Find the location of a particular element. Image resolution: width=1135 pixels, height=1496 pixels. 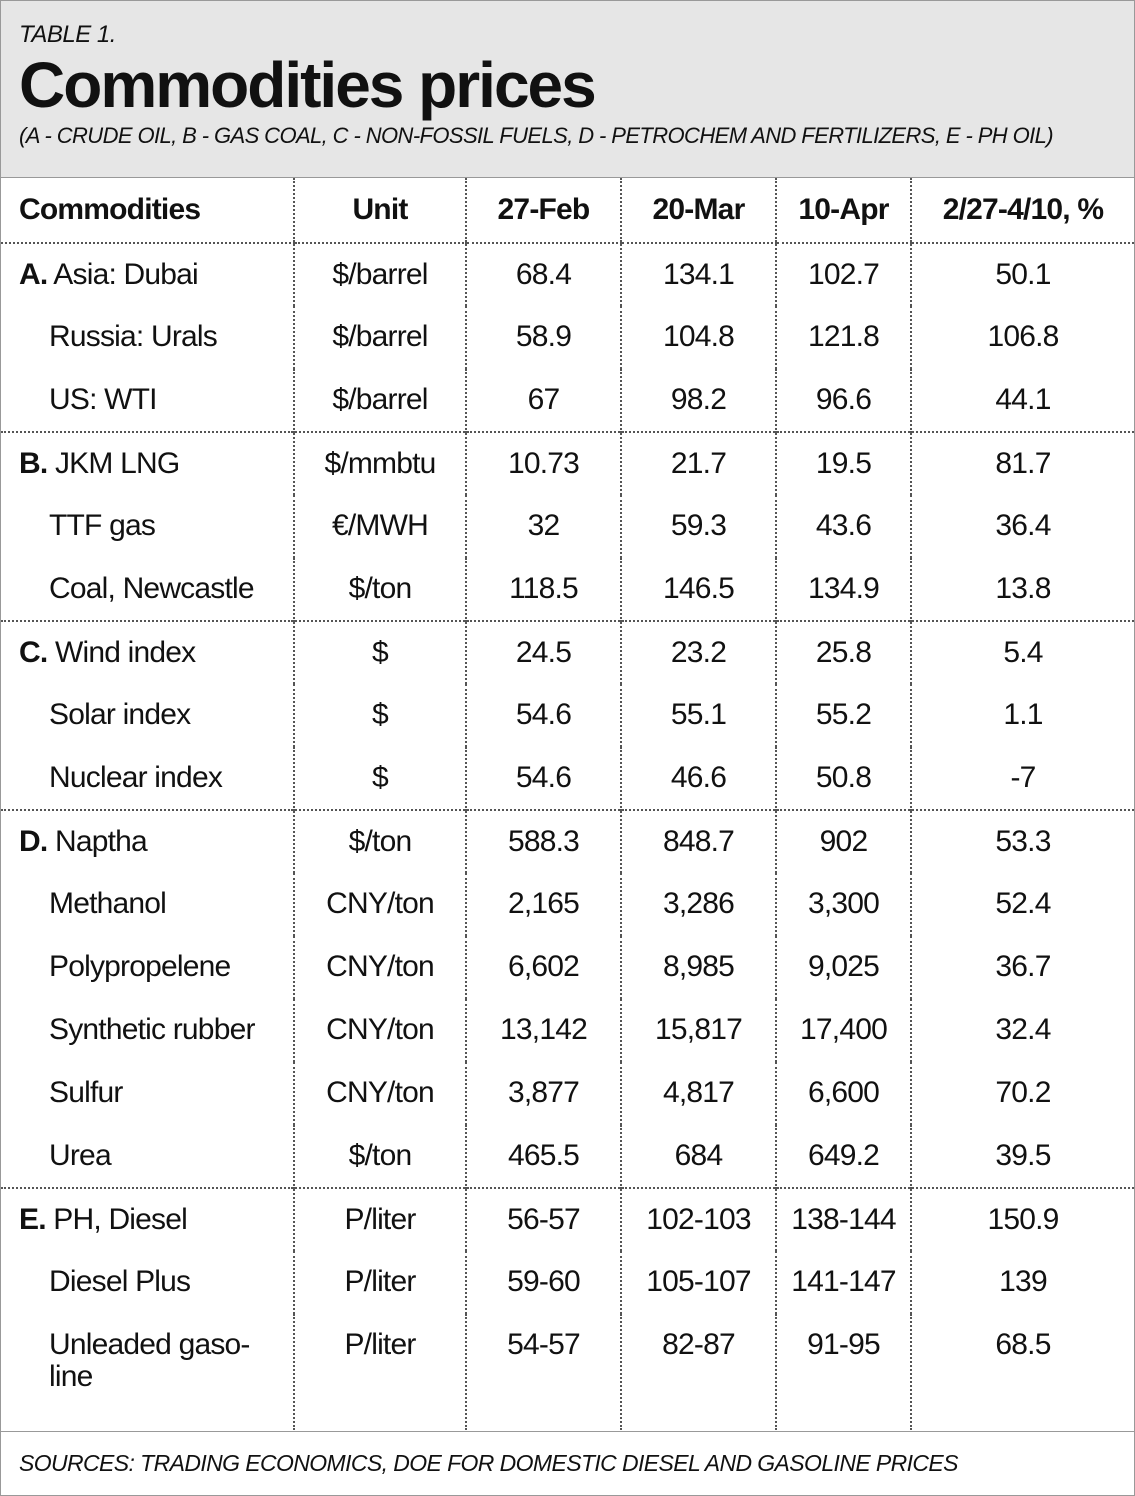

table-row: Nuclear index $54.6 46.6 50.8 -7 is located at coordinates (567, 778).